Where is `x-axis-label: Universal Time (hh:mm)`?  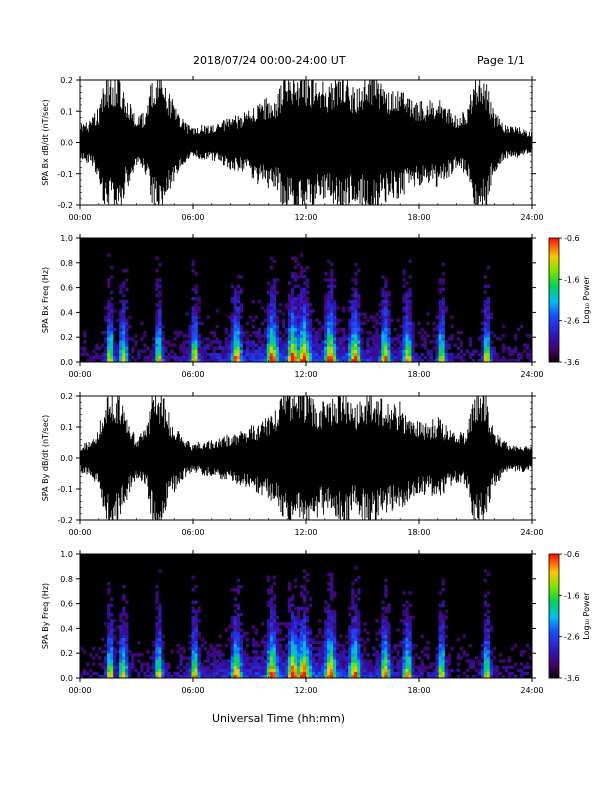 x-axis-label: Universal Time (hh:mm) is located at coordinates (278, 718).